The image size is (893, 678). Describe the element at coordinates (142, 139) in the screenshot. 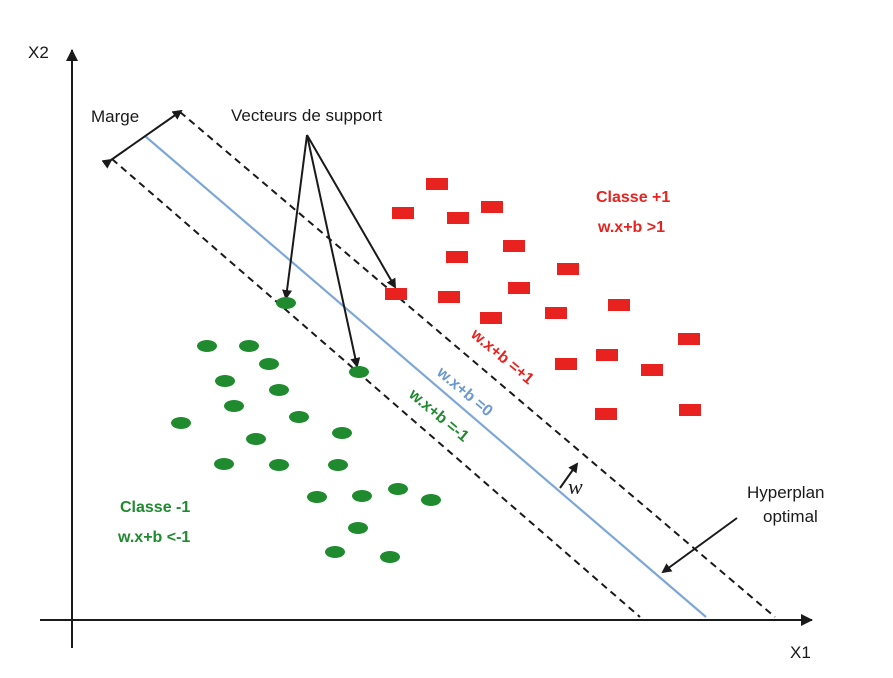

I see `margin-double-arrow` at that location.